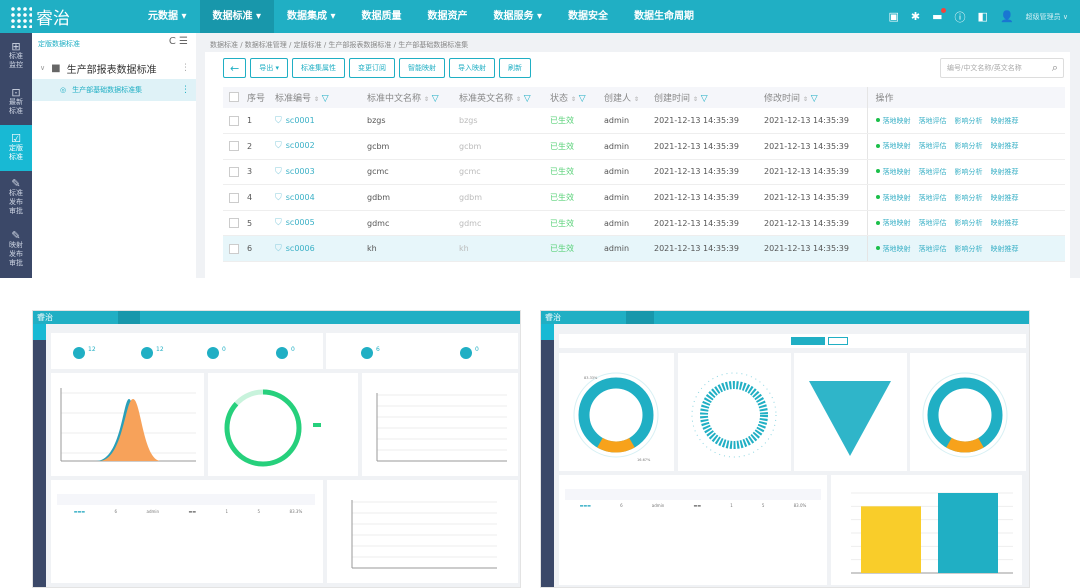  What do you see at coordinates (167, 16) in the screenshot?
I see `nav-metadata: 元数据 ▾` at bounding box center [167, 16].